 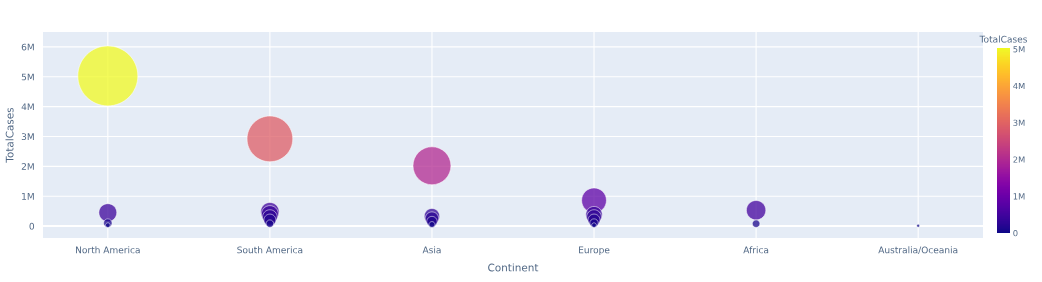 I want to click on color-bar-label: 0, so click(x=1015, y=233).